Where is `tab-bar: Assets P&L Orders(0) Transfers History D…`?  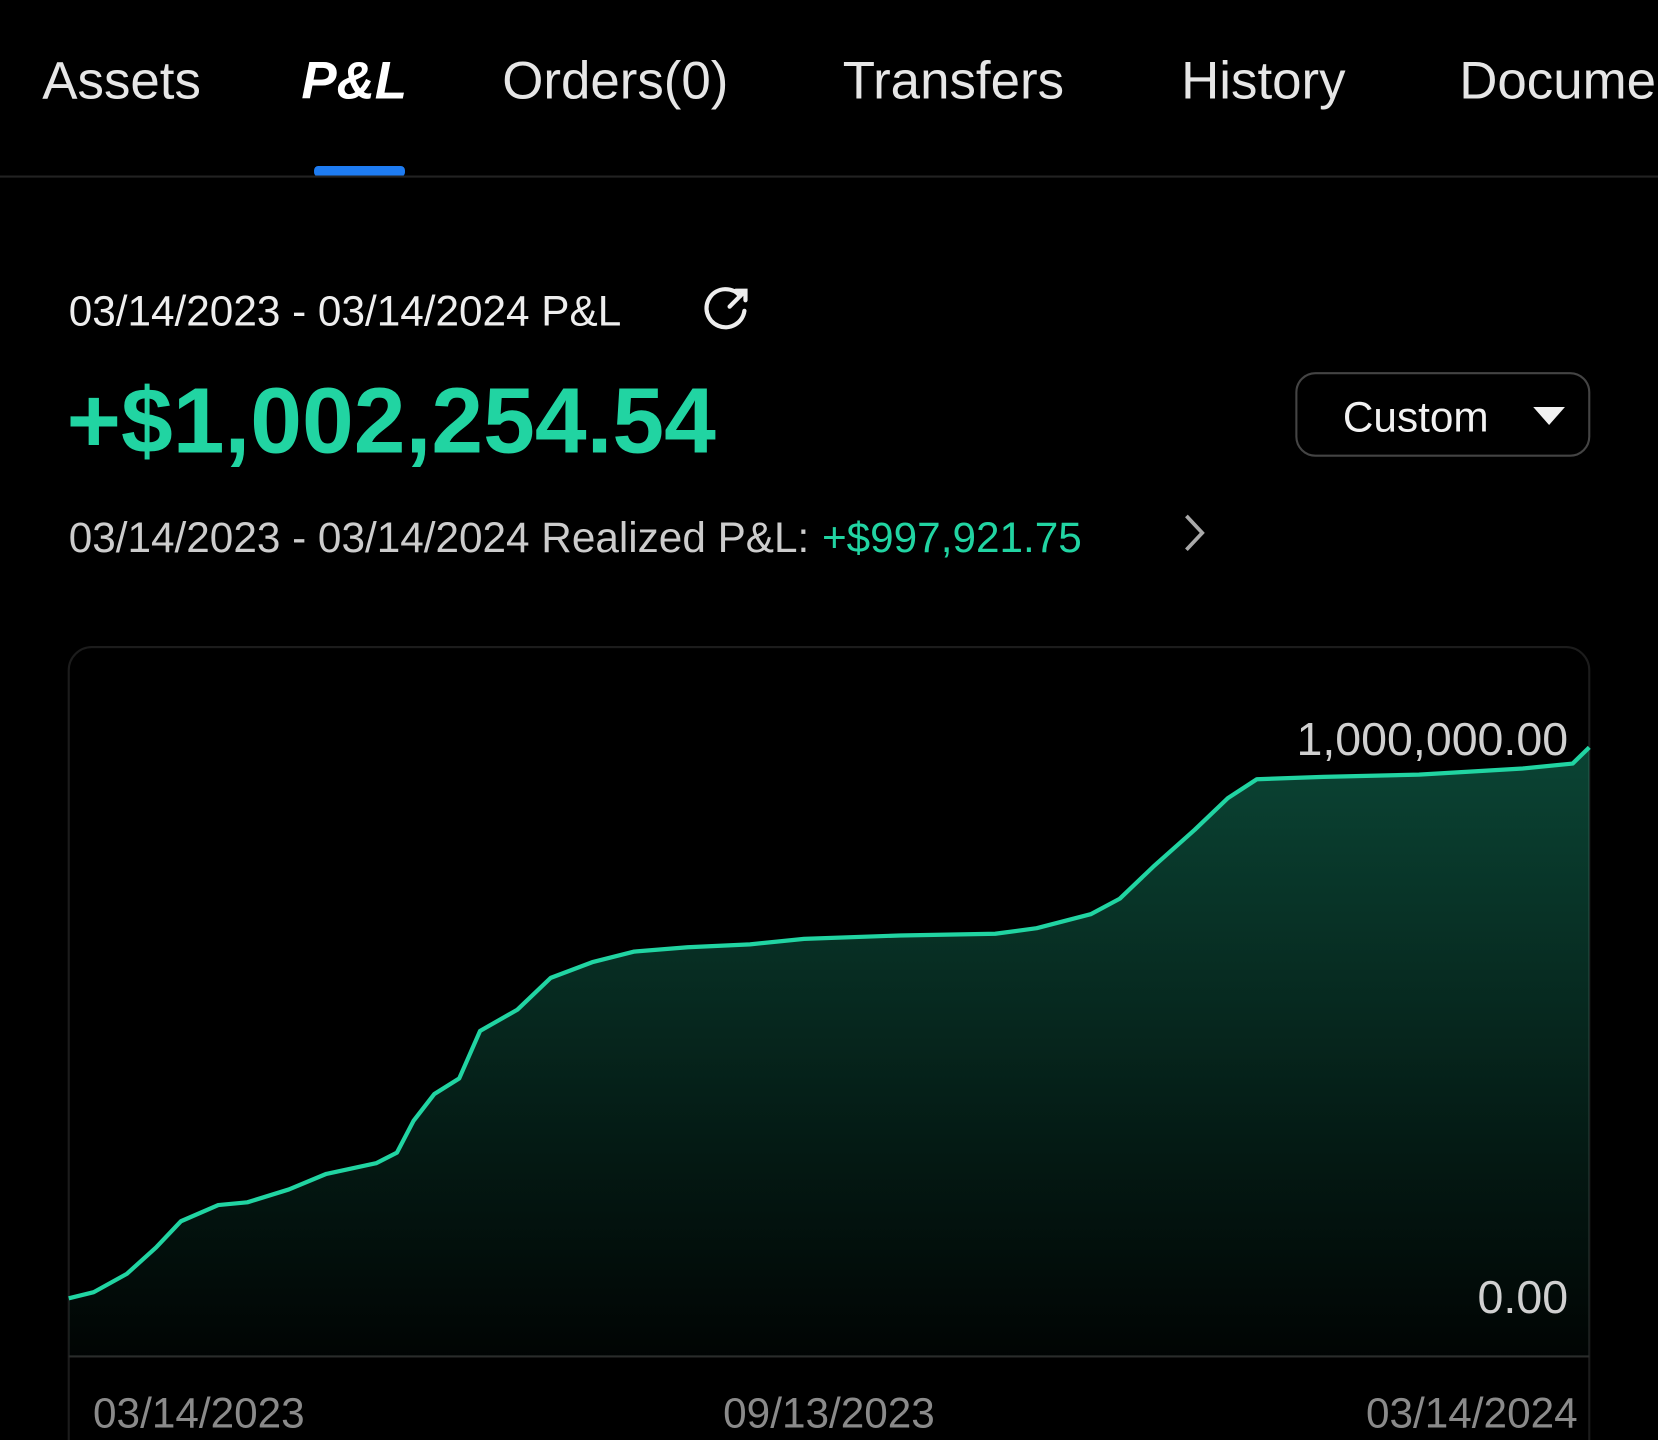 tab-bar: Assets P&L Orders(0) Transfers History D… is located at coordinates (829, 114).